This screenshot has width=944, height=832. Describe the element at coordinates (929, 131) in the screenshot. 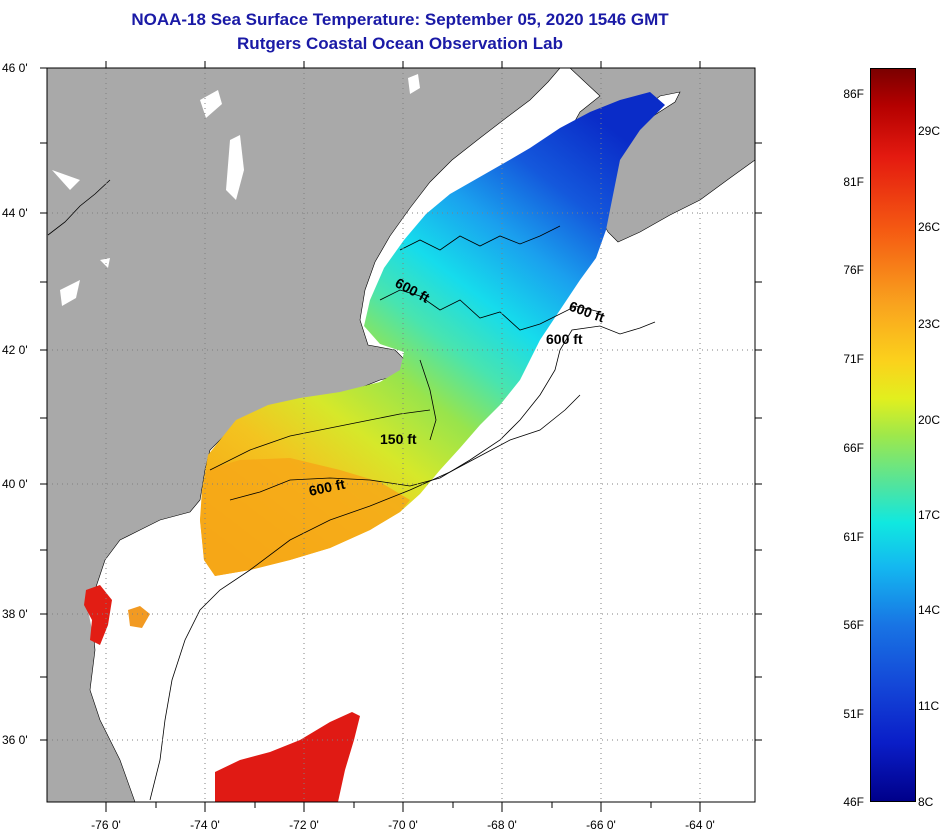

I see `colorbar-c-label: 29C` at that location.